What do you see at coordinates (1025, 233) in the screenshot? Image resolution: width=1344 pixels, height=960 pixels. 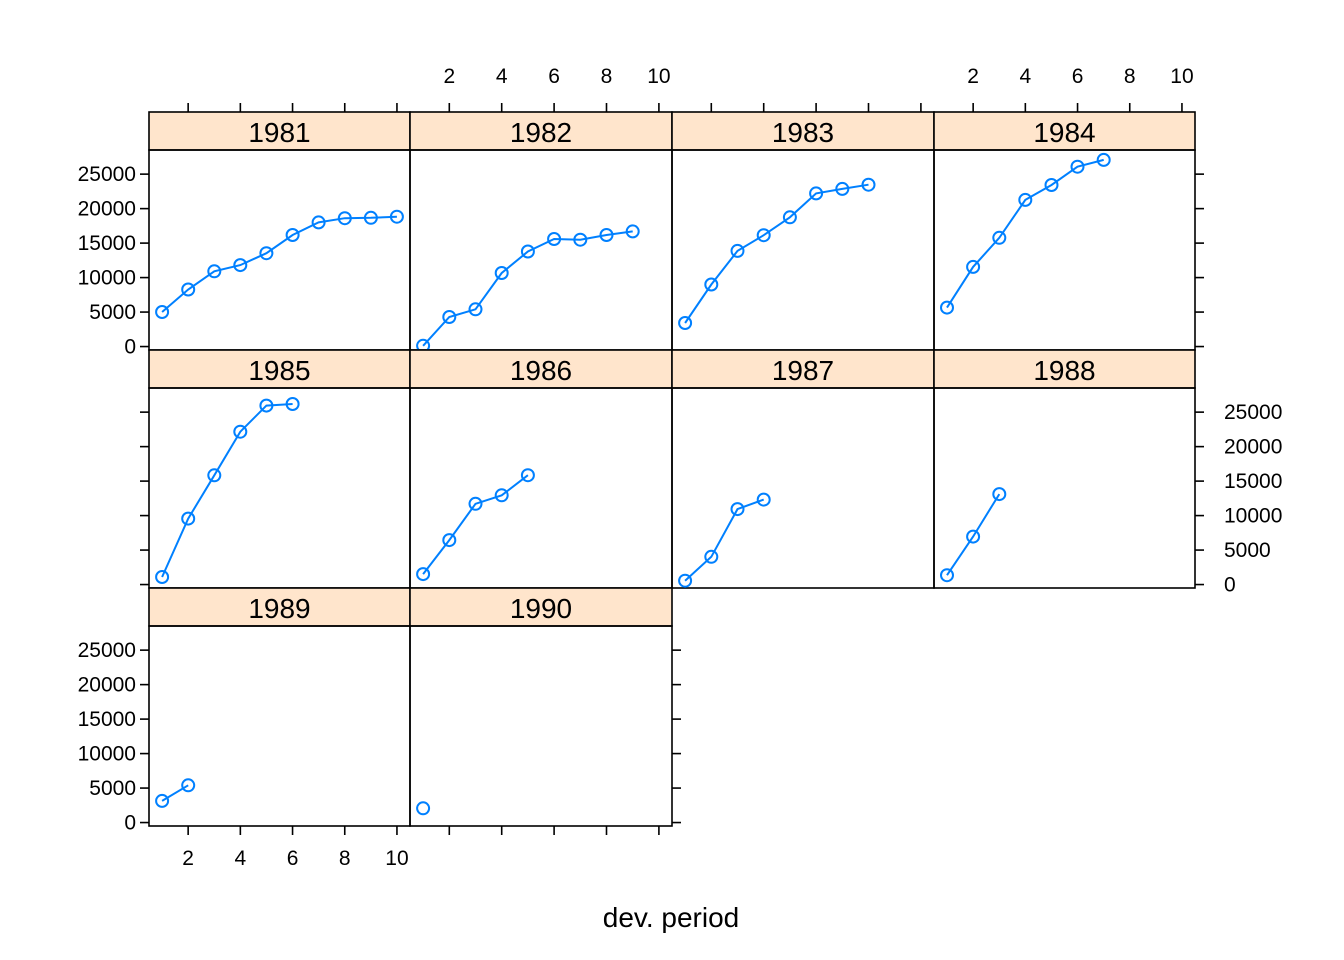 I see `series-line-1984` at bounding box center [1025, 233].